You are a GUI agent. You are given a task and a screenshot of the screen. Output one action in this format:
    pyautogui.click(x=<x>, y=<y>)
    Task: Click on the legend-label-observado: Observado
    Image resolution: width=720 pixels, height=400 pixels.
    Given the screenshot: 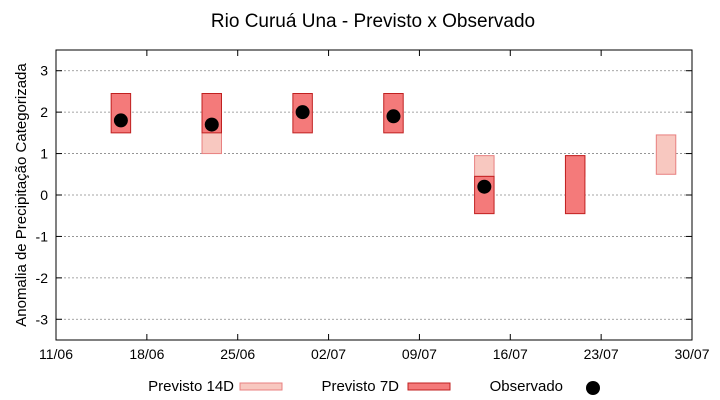 What is the action you would take?
    pyautogui.click(x=526, y=386)
    